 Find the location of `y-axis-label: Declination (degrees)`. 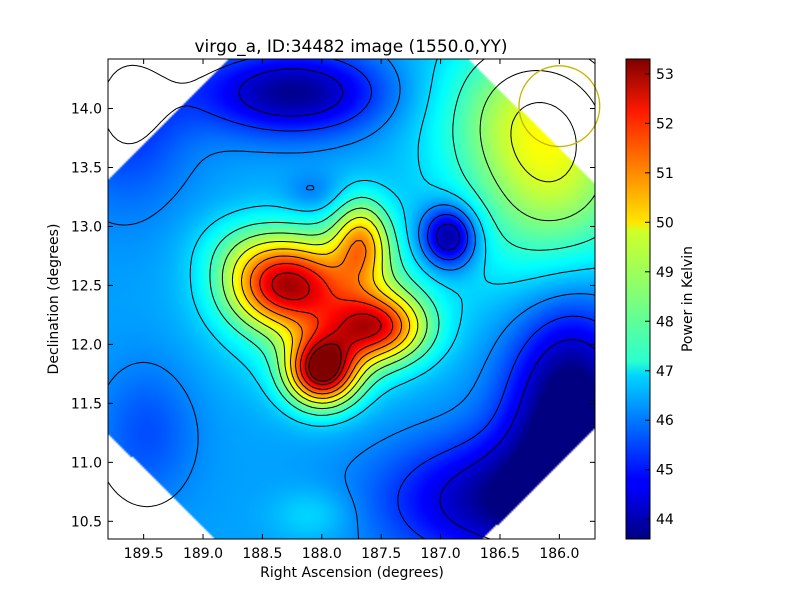

y-axis-label: Declination (degrees) is located at coordinates (54, 299).